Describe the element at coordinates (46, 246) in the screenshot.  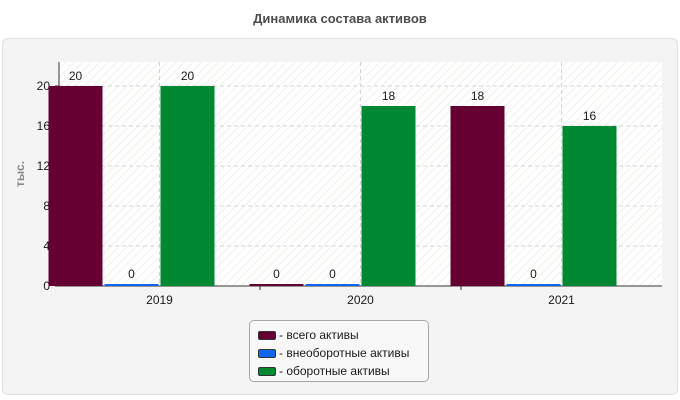
I see `y-tick-label: 4` at that location.